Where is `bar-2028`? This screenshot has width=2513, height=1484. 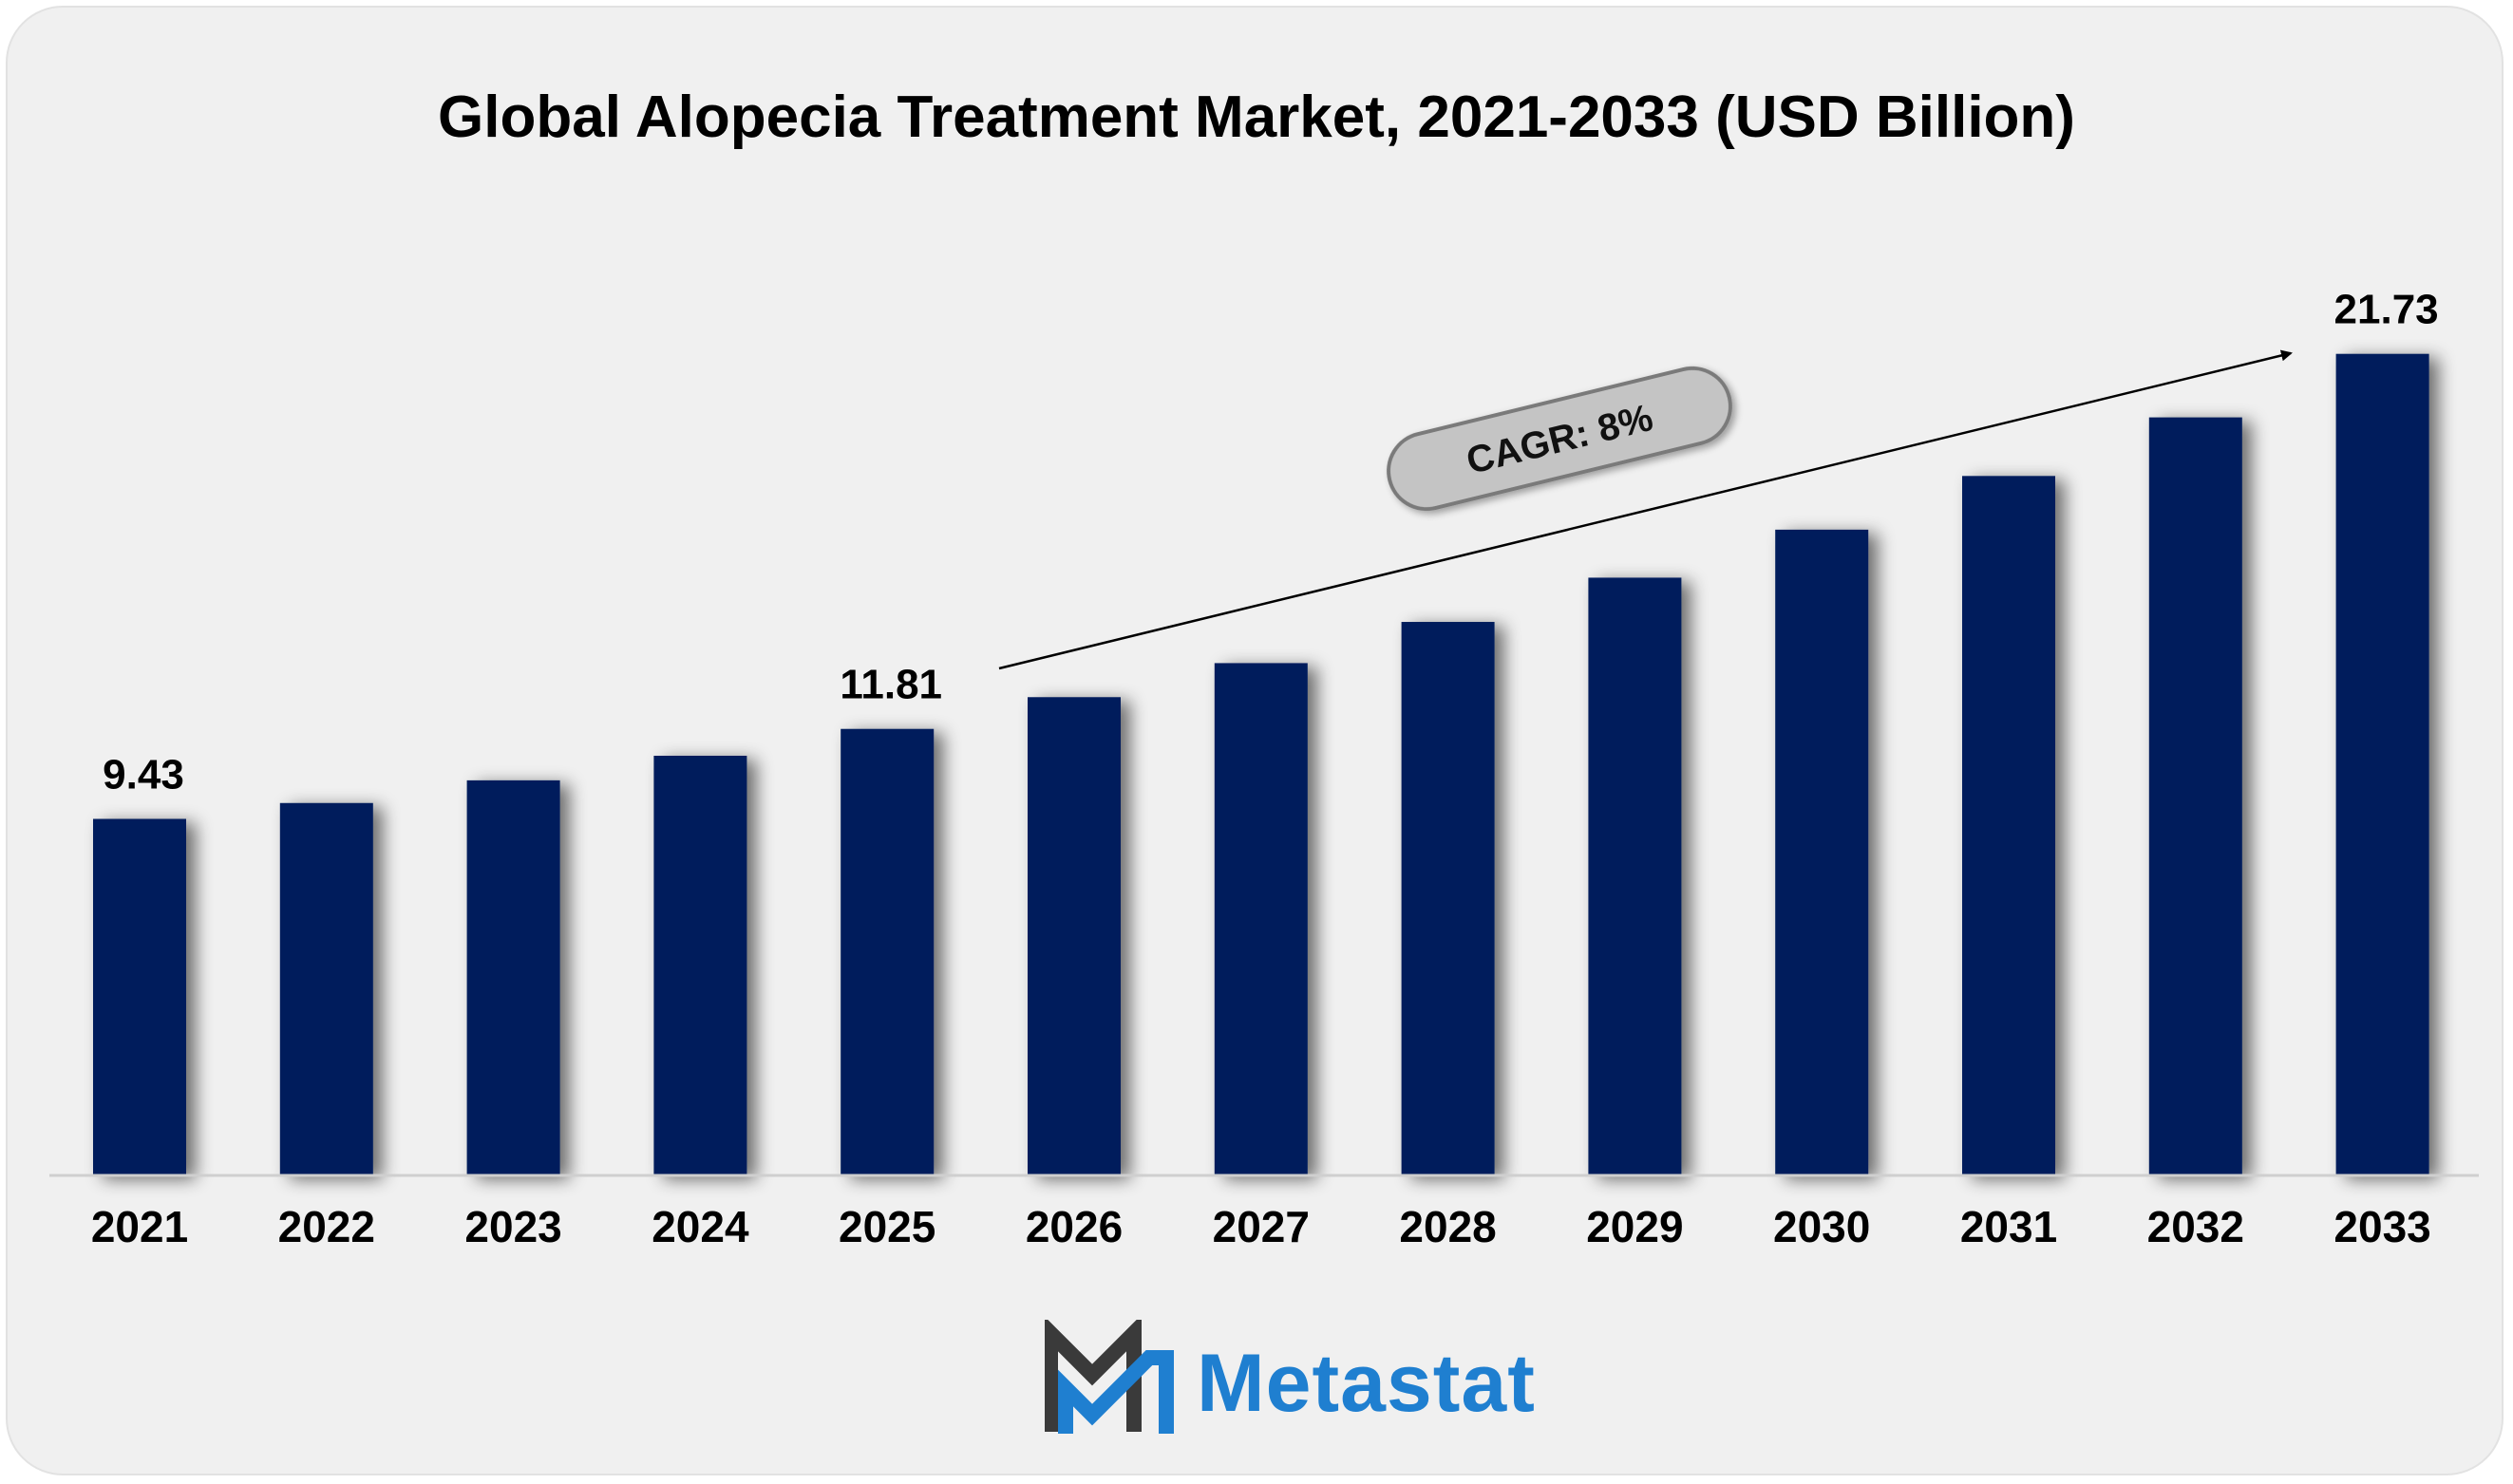 bar-2028 is located at coordinates (1448, 898).